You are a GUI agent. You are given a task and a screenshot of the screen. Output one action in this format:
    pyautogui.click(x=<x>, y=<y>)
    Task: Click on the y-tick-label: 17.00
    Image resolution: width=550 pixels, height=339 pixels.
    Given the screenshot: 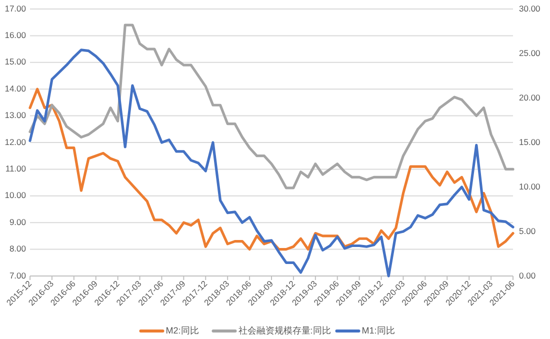 What is the action you would take?
    pyautogui.click(x=15, y=8)
    